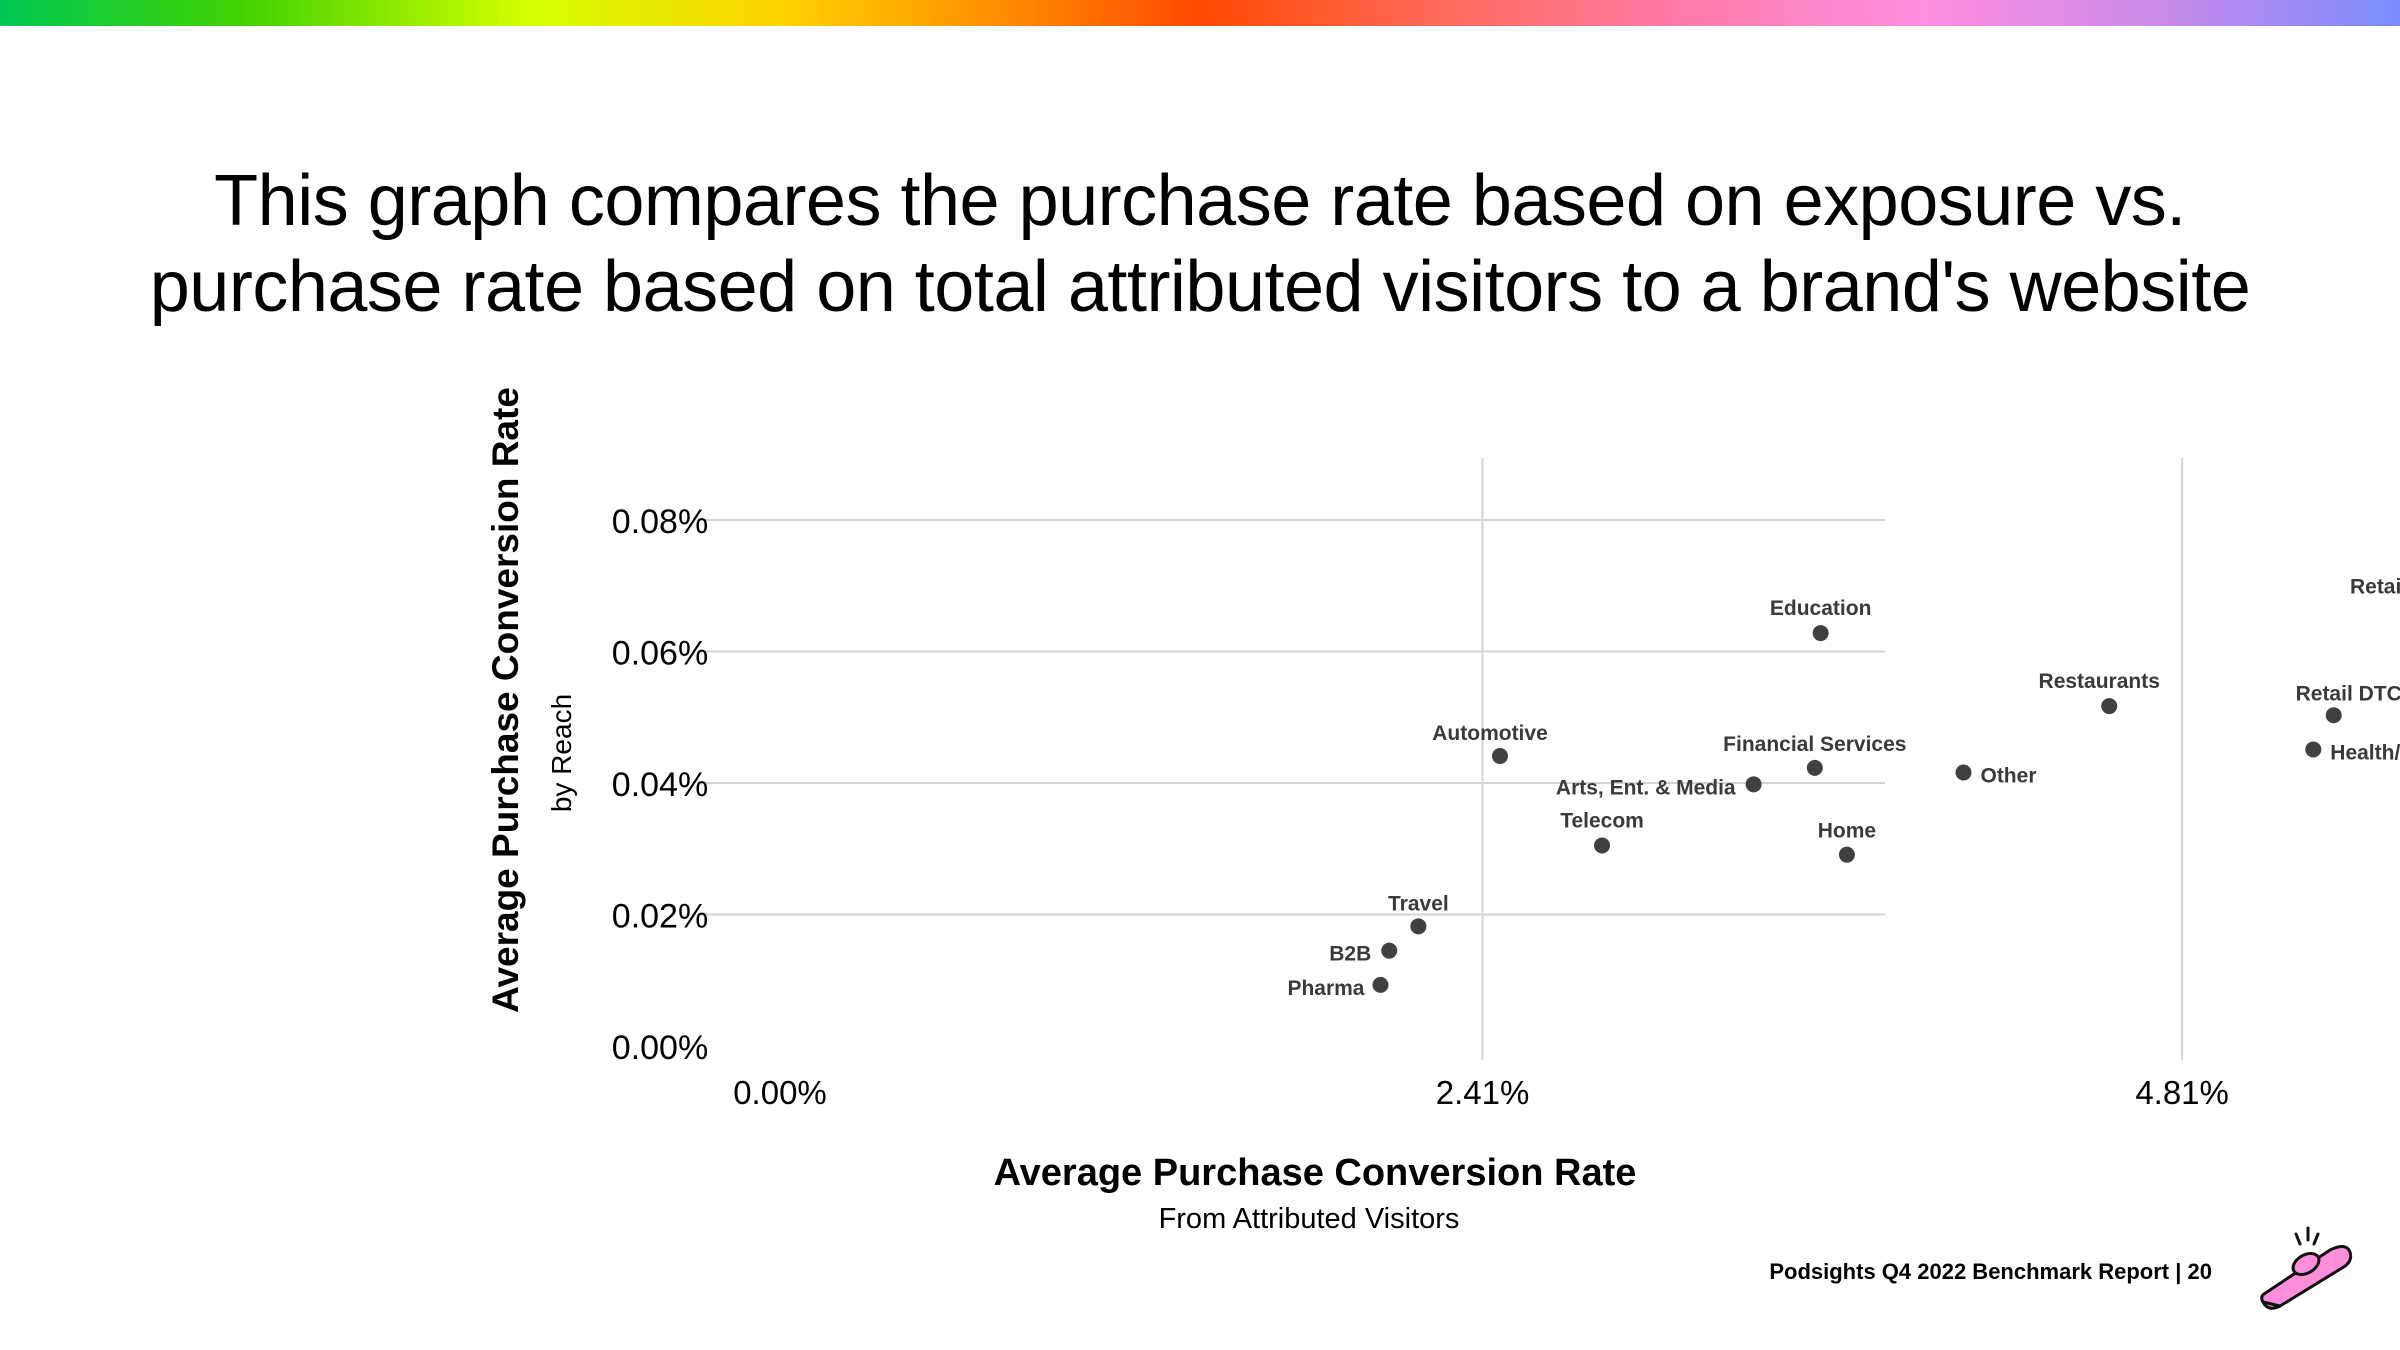 Image resolution: width=2400 pixels, height=1350 pixels. What do you see at coordinates (780, 1092) in the screenshot?
I see `x-tick-label: 0.00%` at bounding box center [780, 1092].